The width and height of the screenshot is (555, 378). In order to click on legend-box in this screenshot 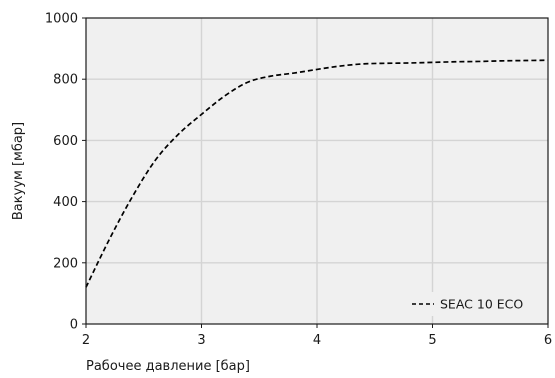, I will do `click(470, 304)`.